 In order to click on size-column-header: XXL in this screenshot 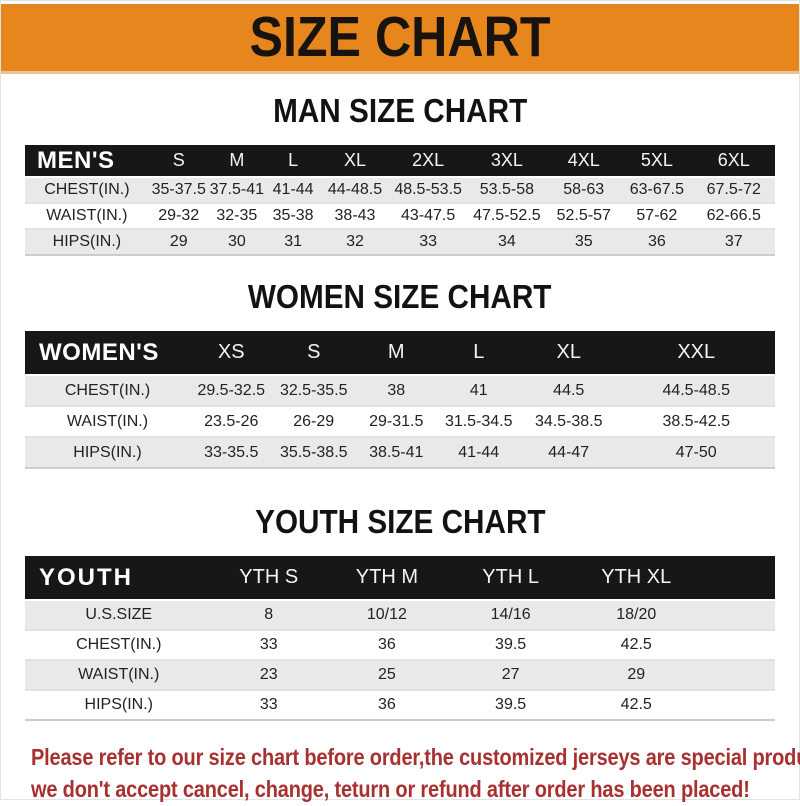, I will do `click(696, 353)`.